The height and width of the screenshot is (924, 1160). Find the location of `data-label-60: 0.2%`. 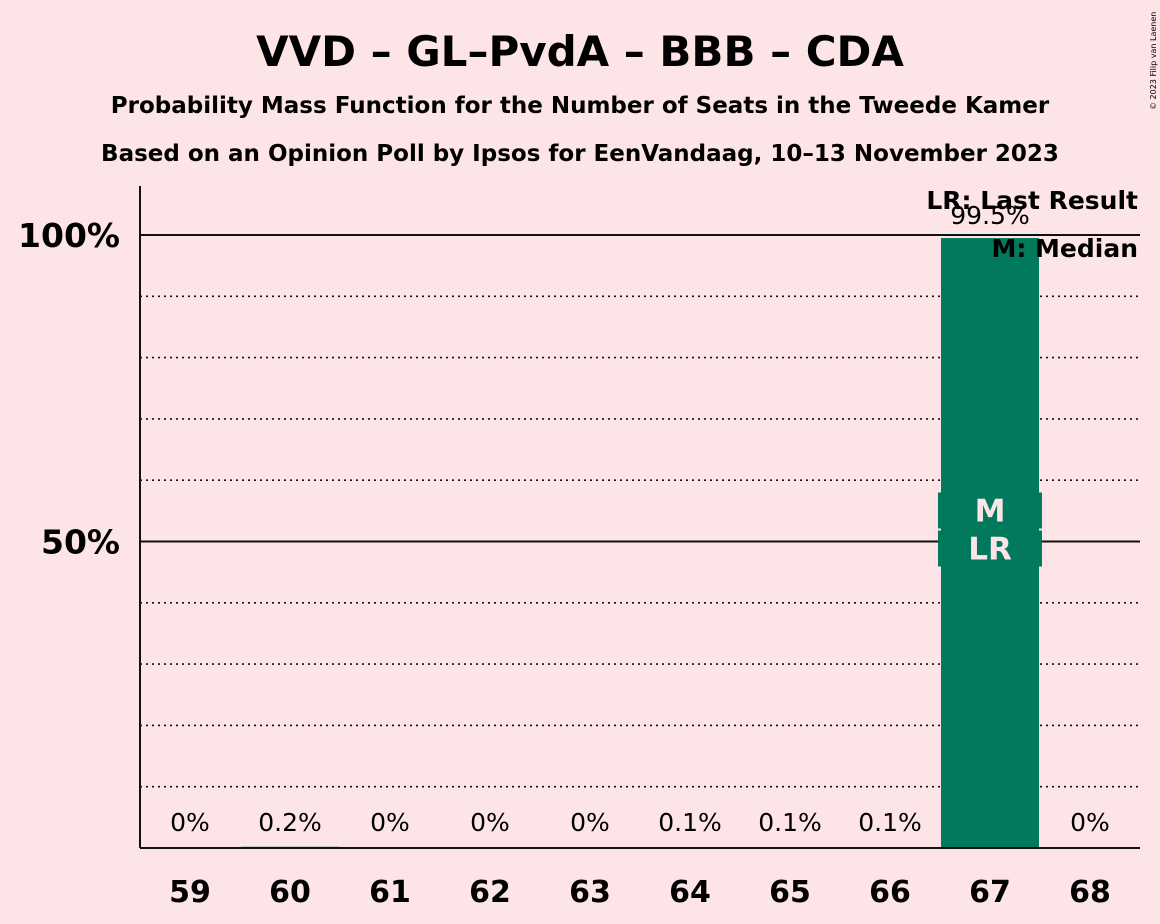

data-label-60: 0.2% is located at coordinates (290, 822).